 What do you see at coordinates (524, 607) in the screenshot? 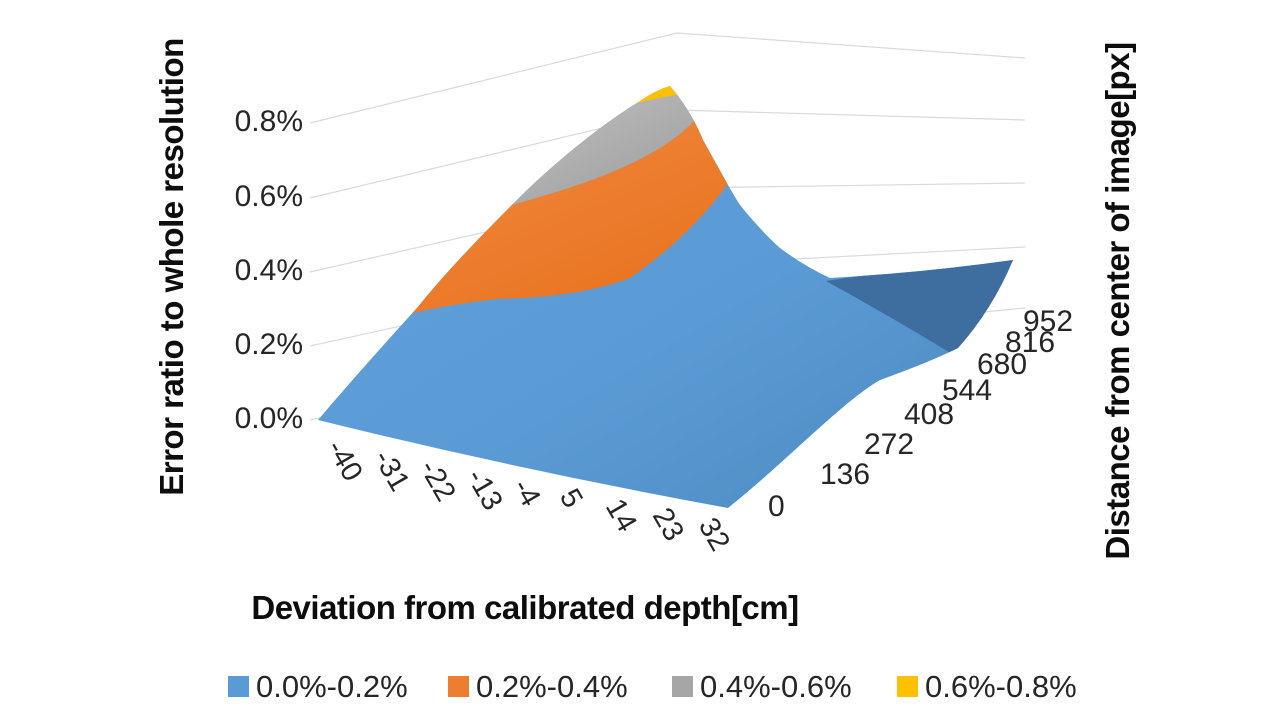
I see `category-axis-title: Deviation from calibrated depth[cm]` at bounding box center [524, 607].